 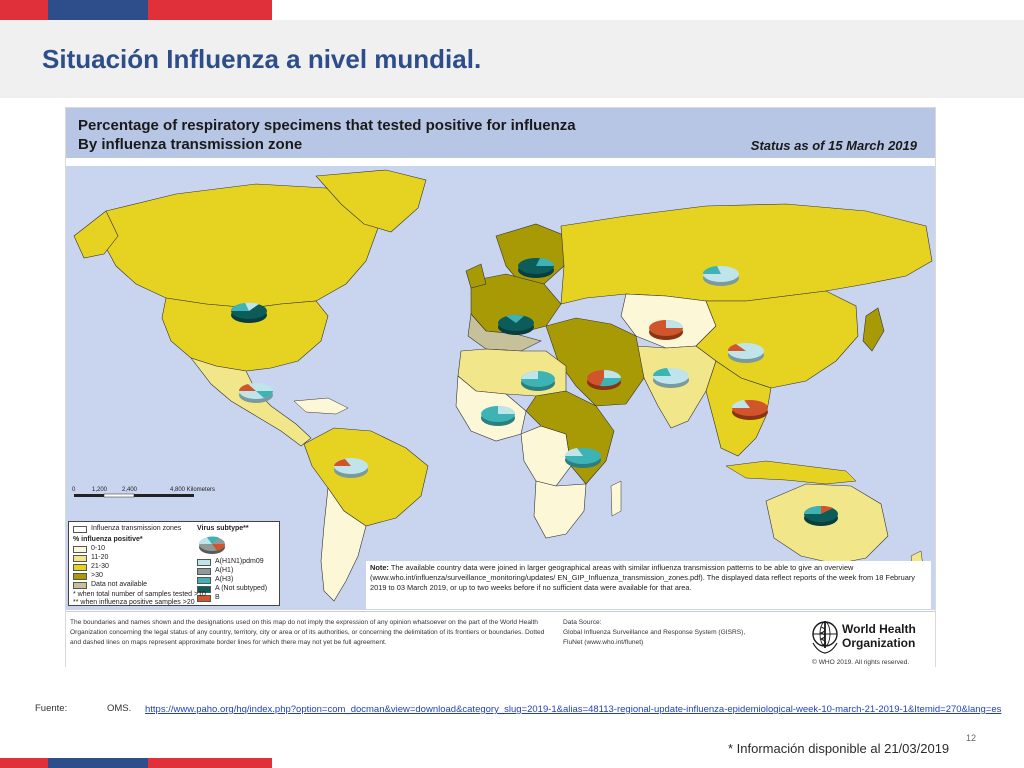 What do you see at coordinates (825, 637) in the screenshot?
I see `who-emblem-icon` at bounding box center [825, 637].